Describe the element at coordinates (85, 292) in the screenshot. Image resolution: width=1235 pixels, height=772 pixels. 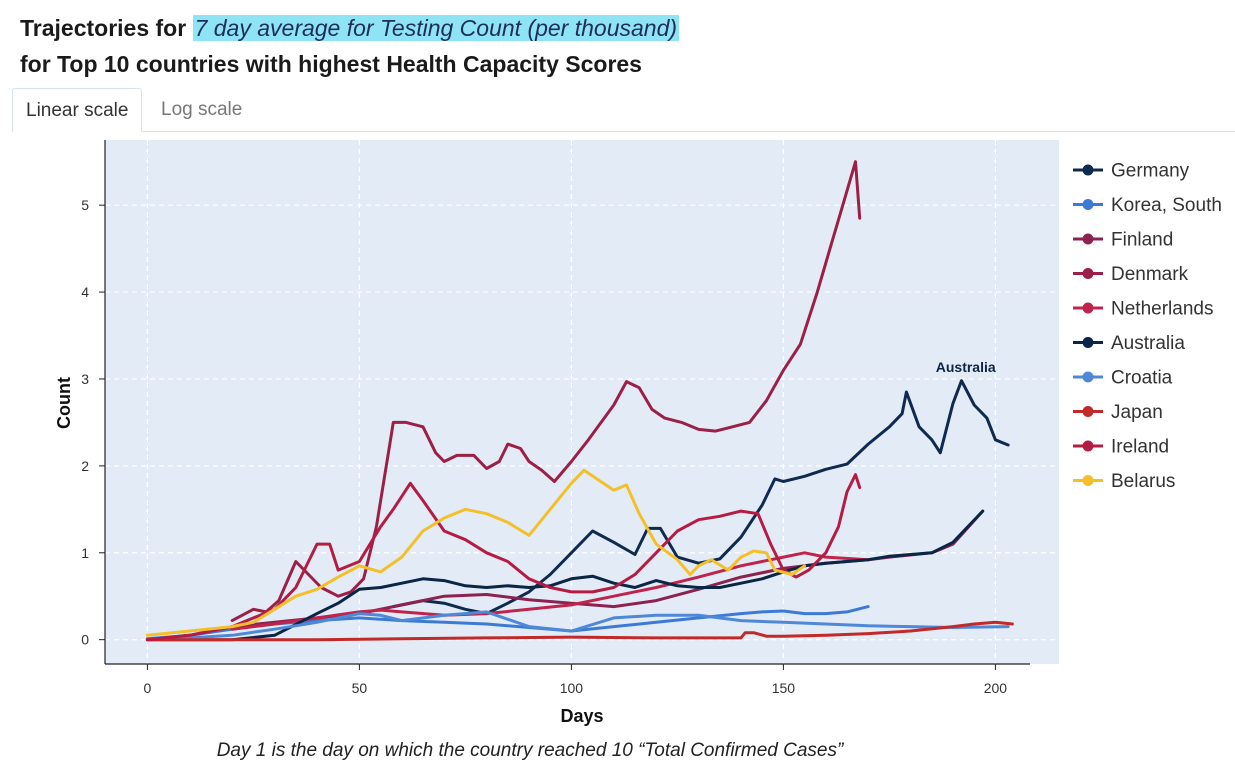
I see `y-tick-label: 4` at that location.